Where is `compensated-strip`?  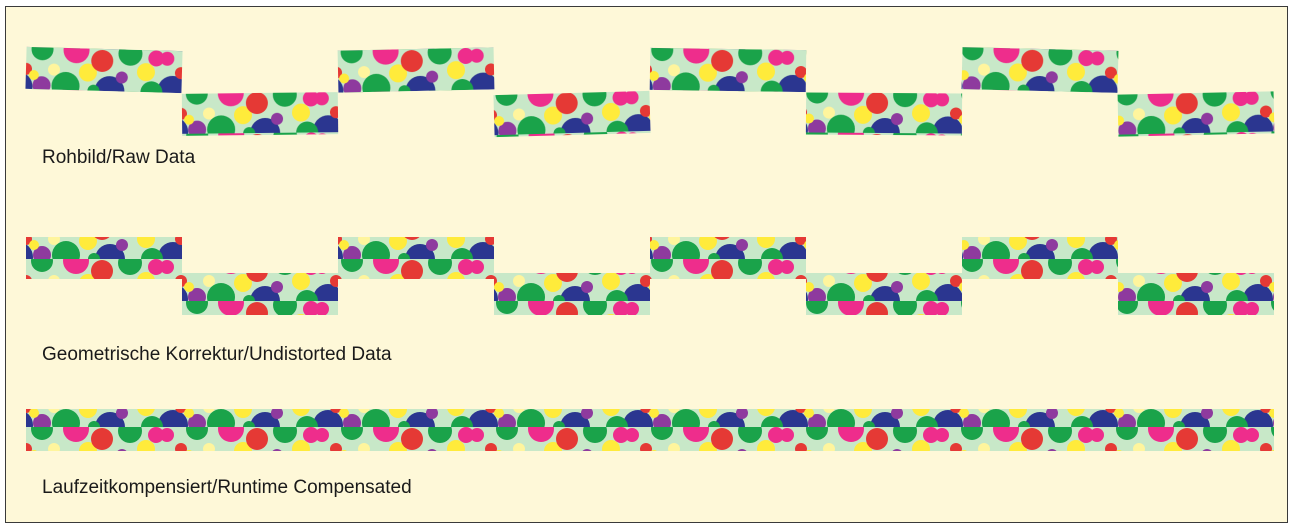
compensated-strip is located at coordinates (650, 430).